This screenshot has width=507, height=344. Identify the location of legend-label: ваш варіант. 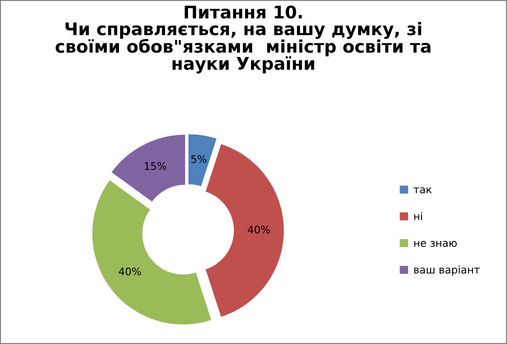
(447, 271).